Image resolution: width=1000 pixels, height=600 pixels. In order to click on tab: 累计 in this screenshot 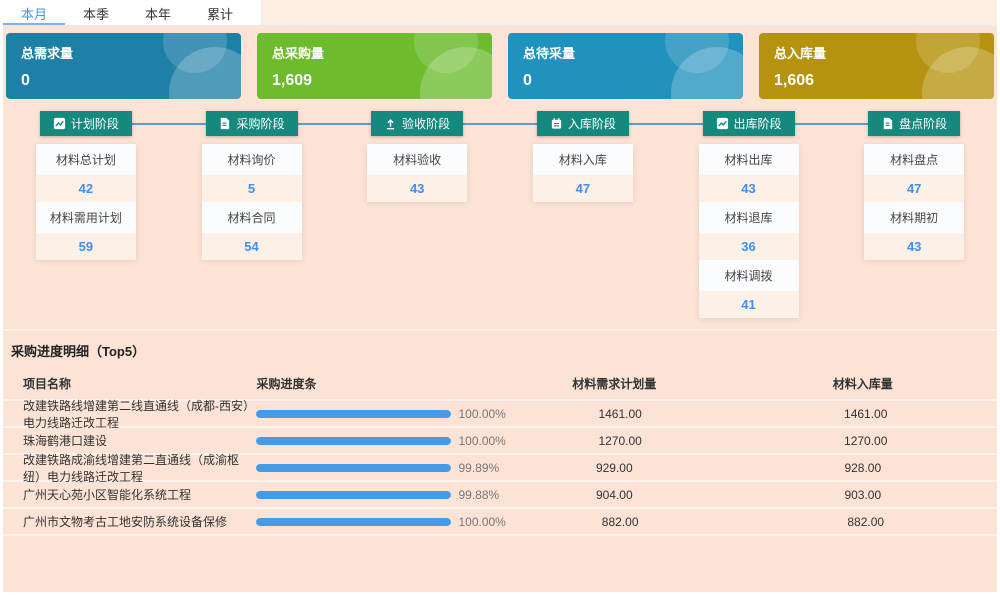, I will do `click(220, 14)`.